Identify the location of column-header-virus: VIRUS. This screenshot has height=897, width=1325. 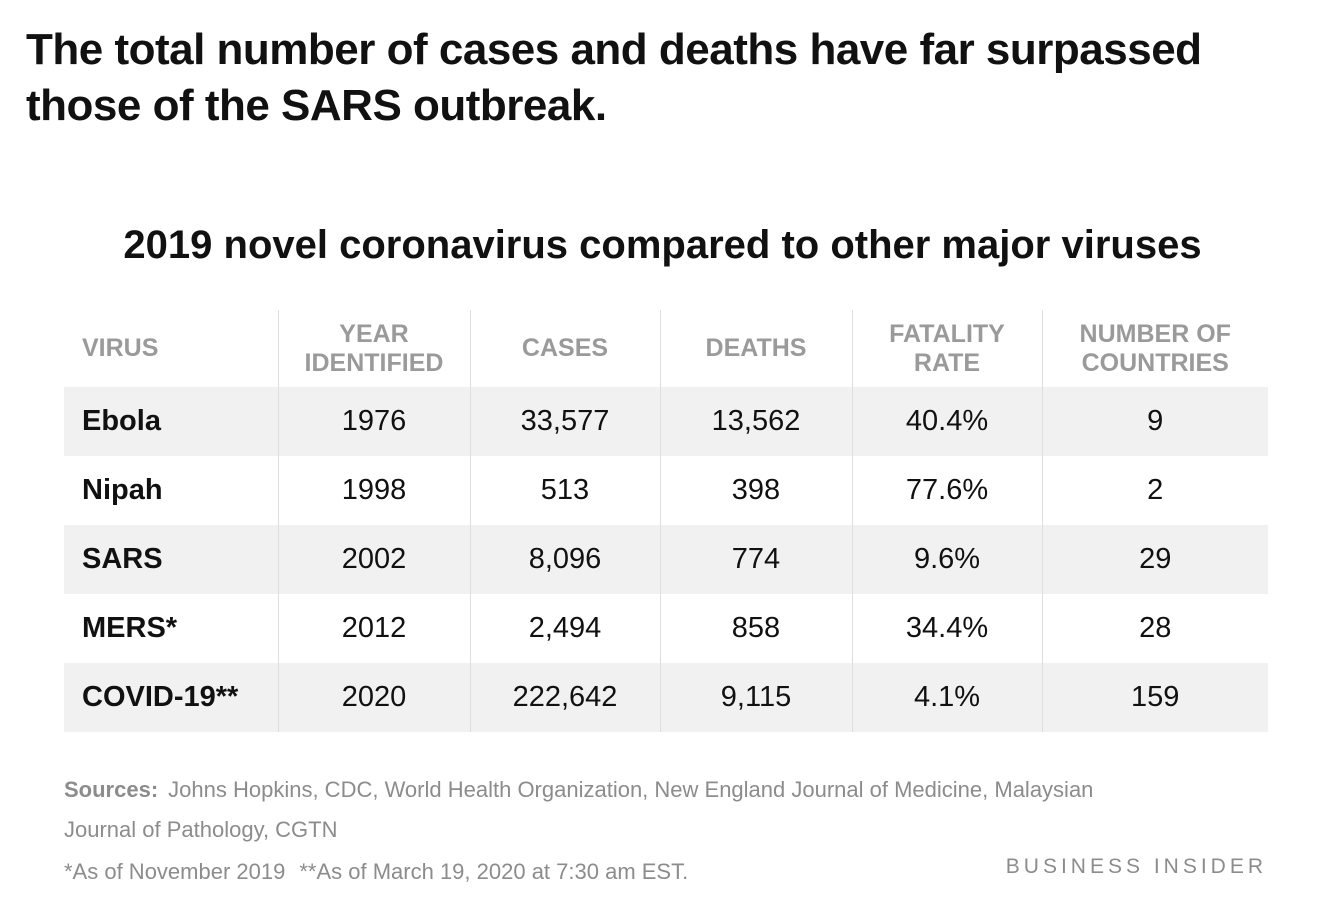
(171, 348).